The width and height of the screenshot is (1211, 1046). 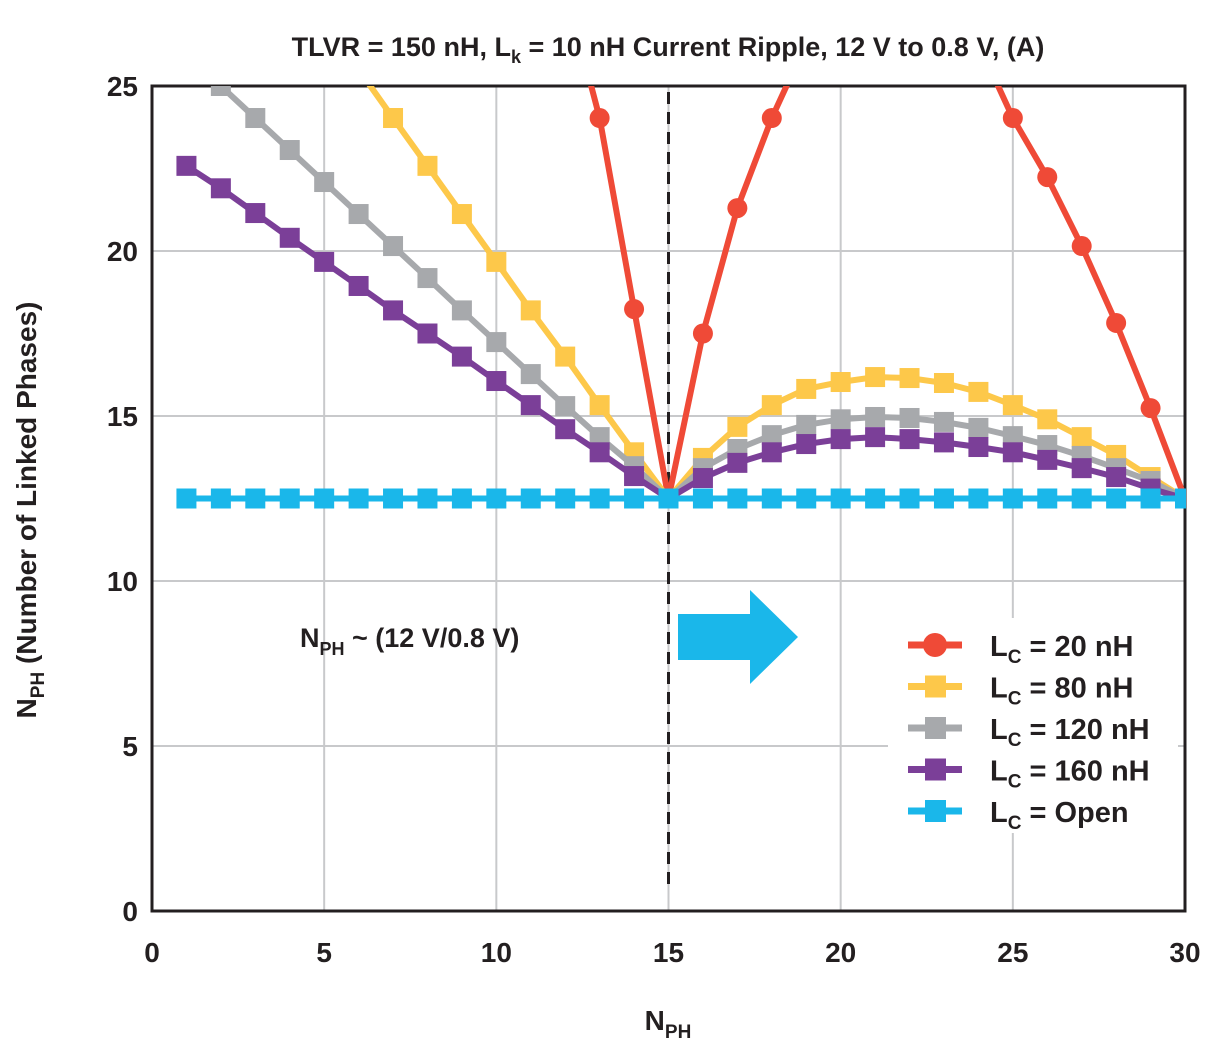 I want to click on x-tick-label: 0, so click(x=152, y=952).